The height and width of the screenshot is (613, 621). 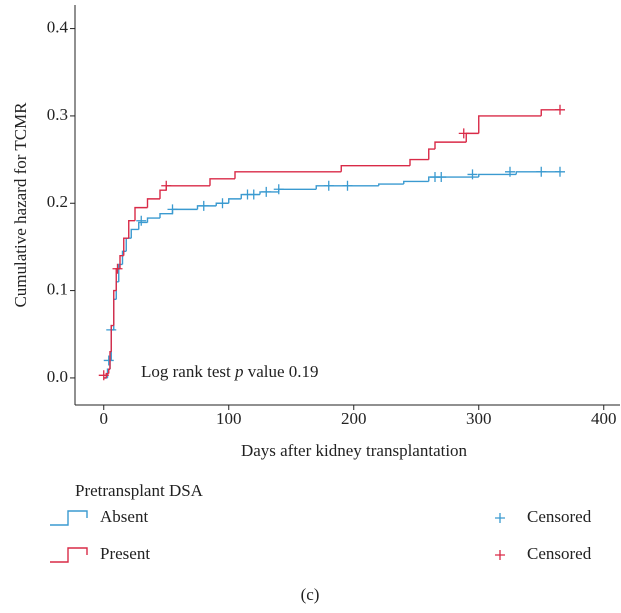 What do you see at coordinates (57, 288) in the screenshot?
I see `y-tick-label: 0.1` at bounding box center [57, 288].